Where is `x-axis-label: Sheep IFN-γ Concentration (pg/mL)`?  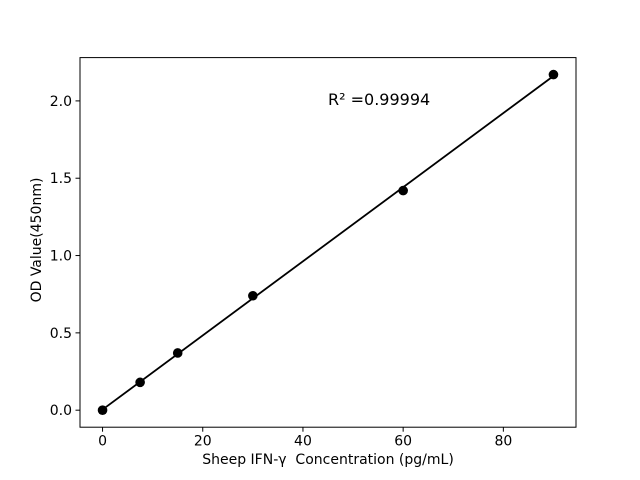
x-axis-label: Sheep IFN-γ Concentration (pg/mL) is located at coordinates (328, 460).